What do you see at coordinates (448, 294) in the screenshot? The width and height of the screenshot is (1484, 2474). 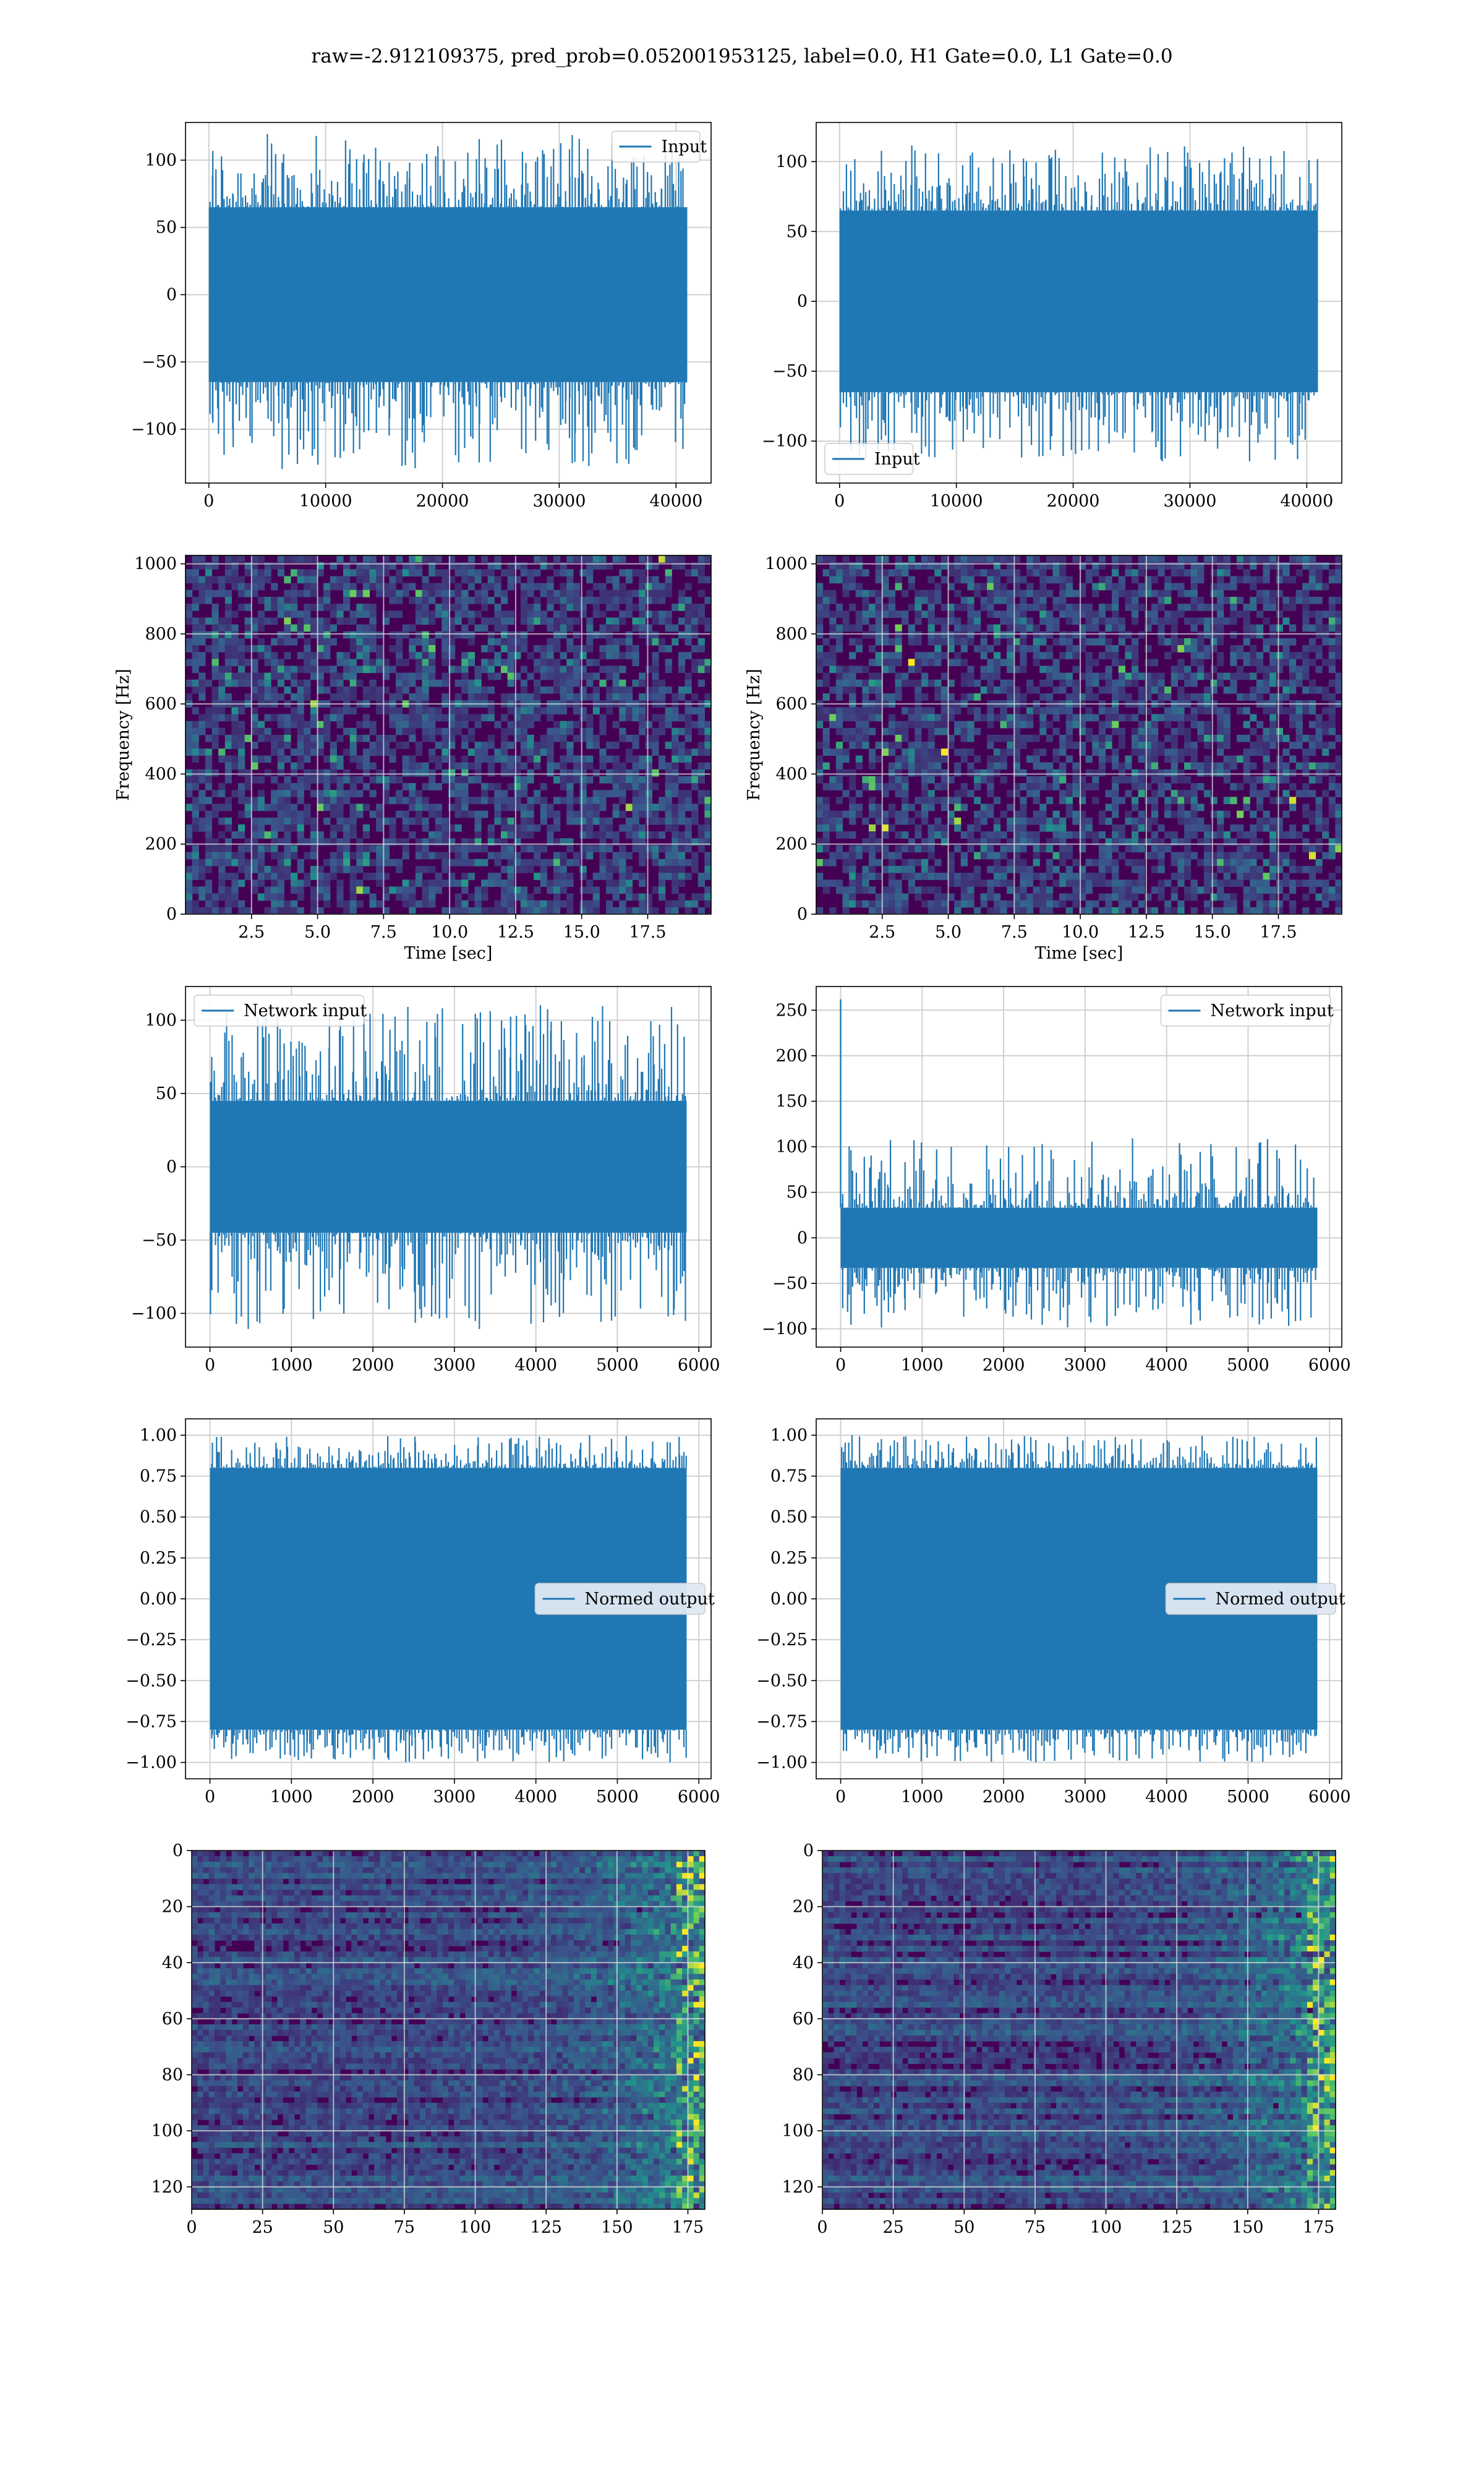 I see `series-band` at bounding box center [448, 294].